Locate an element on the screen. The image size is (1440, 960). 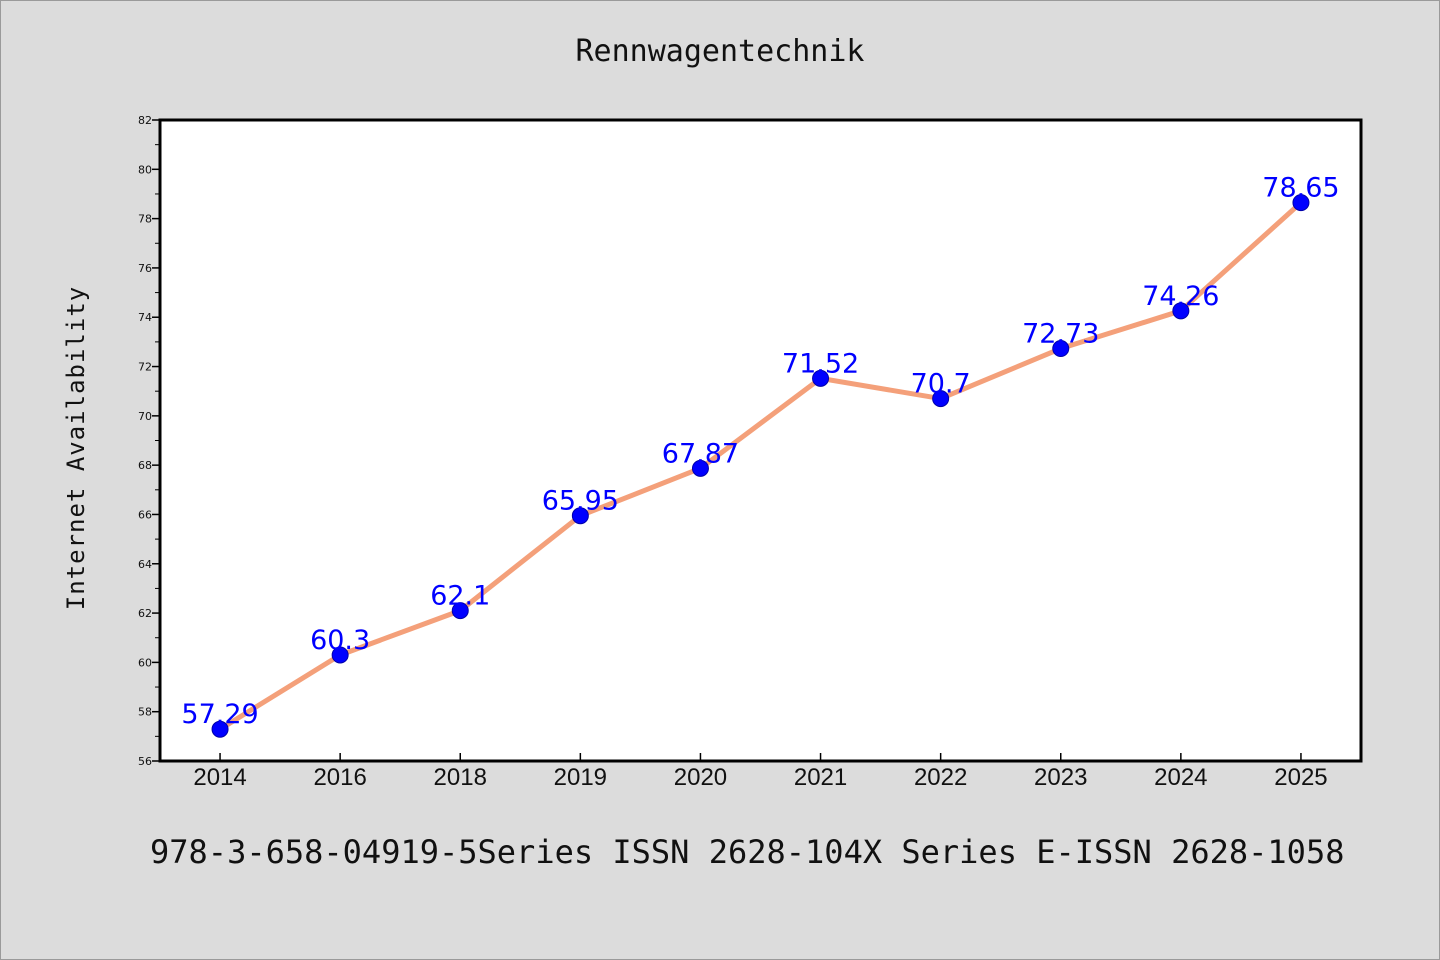
y-tick-label: 68 is located at coordinates (145, 465).